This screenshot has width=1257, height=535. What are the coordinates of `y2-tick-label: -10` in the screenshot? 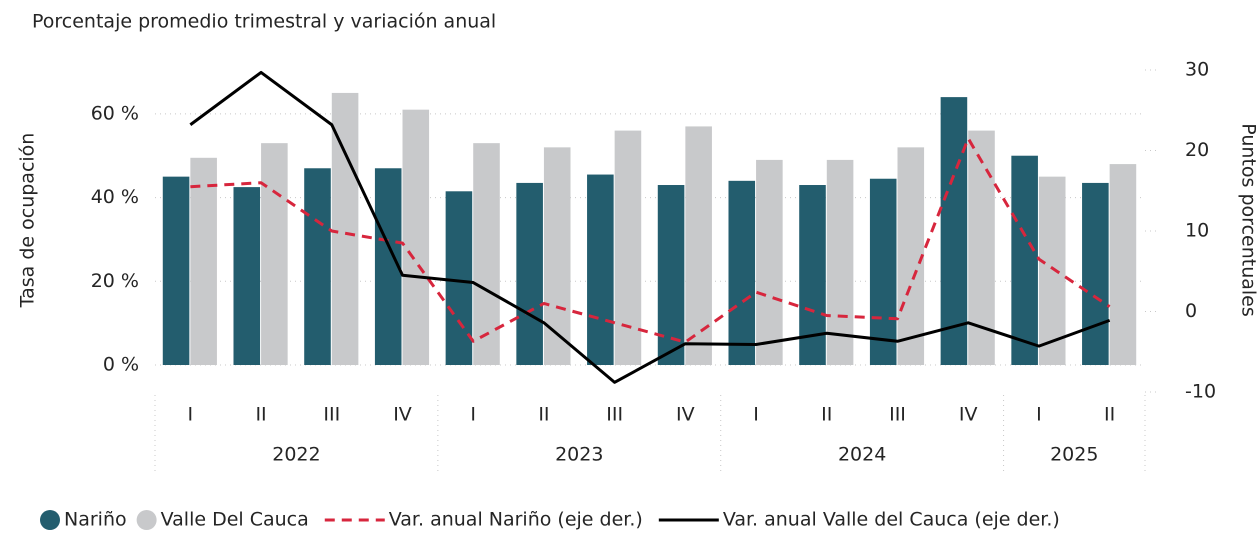 It's located at (1200, 392).